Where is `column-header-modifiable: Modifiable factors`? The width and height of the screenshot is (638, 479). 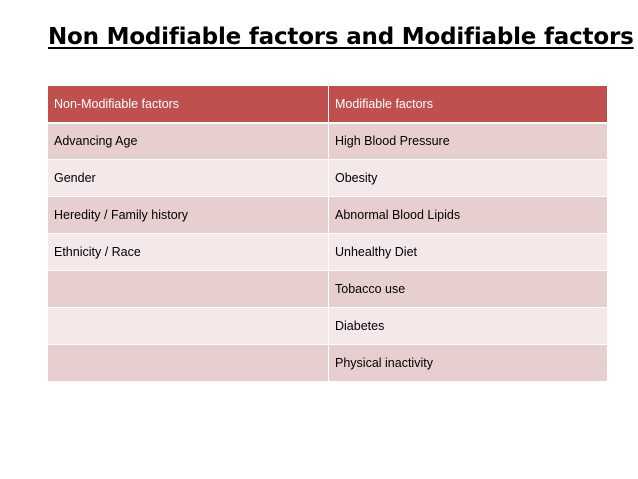
column-header-modifiable: Modifiable factors is located at coordinates (468, 104).